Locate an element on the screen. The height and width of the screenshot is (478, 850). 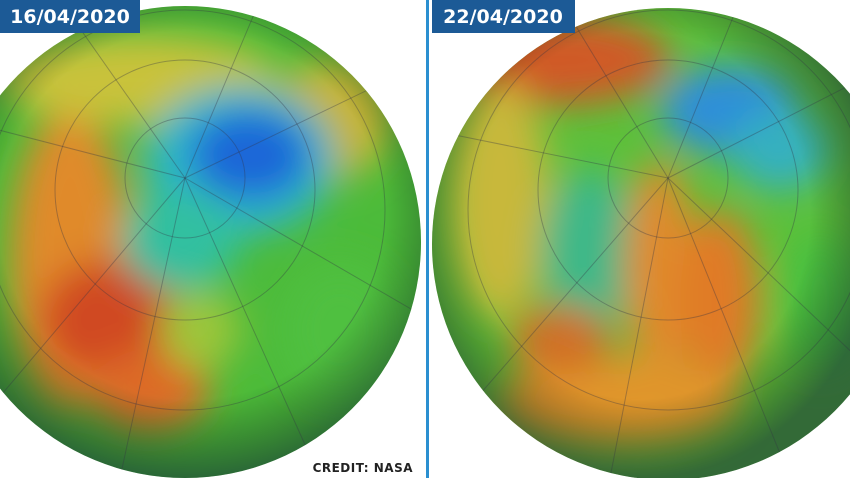
date-label: 22/04/2020 is located at coordinates (503, 17).